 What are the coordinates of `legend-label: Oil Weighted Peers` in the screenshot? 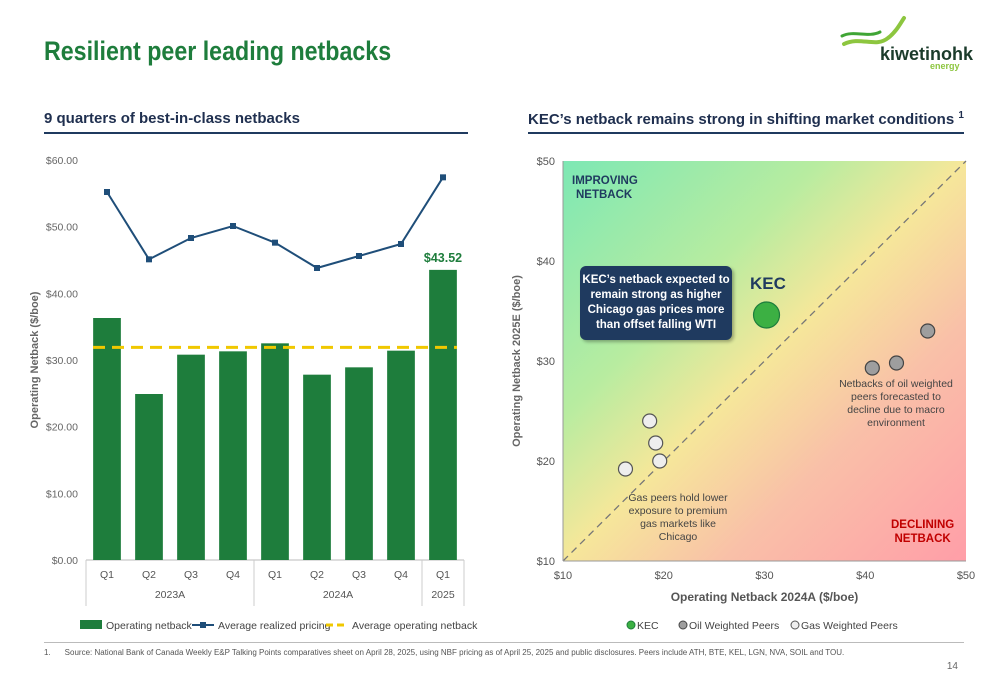 It's located at (734, 626).